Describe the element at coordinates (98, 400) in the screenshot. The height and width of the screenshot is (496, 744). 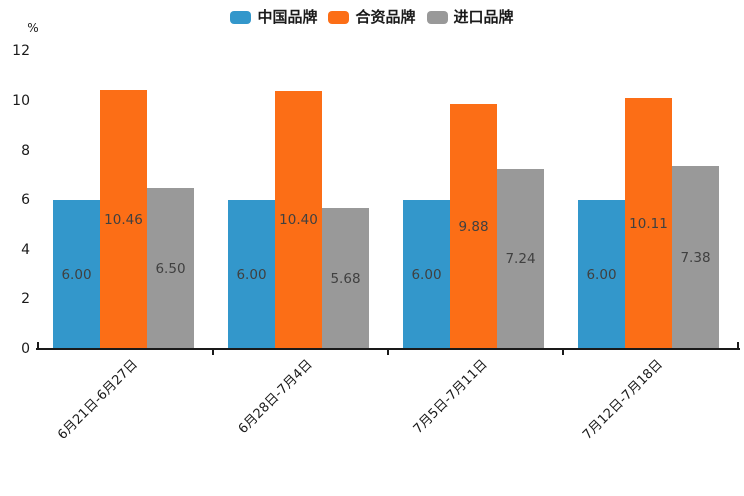
I see `x-axis-category-label: 6月21日-6月27日` at that location.